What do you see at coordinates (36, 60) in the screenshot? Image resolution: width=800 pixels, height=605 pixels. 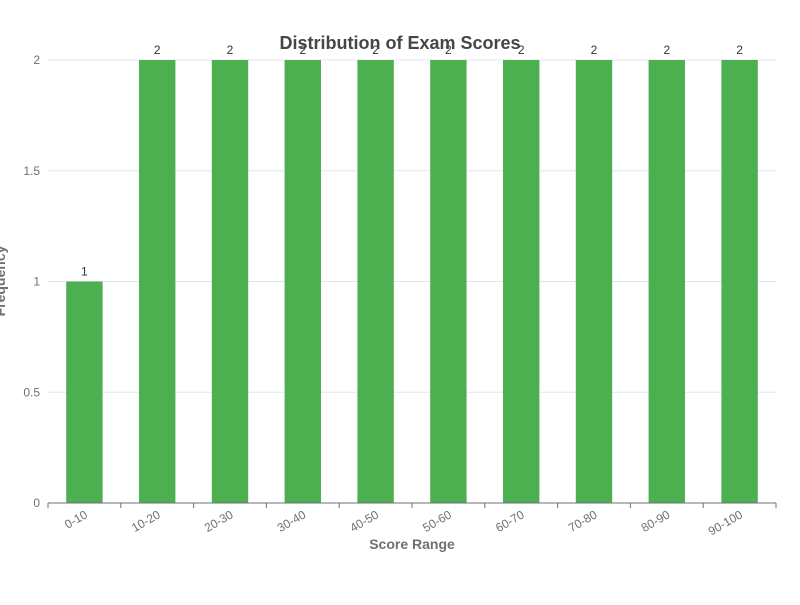 I see `y-tick-label: 2` at bounding box center [36, 60].